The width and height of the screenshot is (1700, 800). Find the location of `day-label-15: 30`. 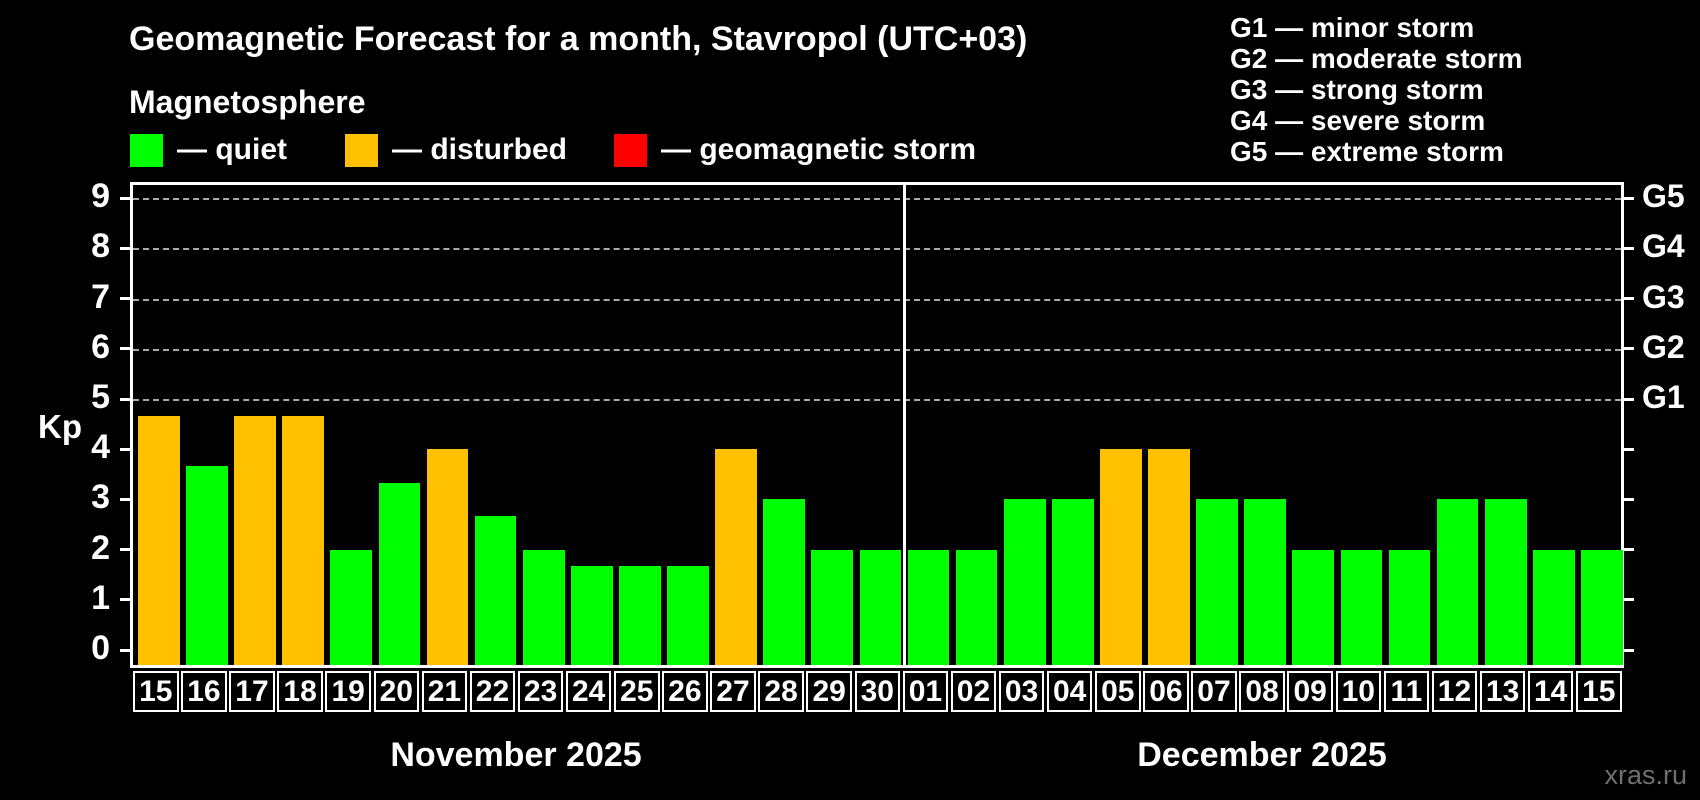

day-label-15: 30 is located at coordinates (877, 691).